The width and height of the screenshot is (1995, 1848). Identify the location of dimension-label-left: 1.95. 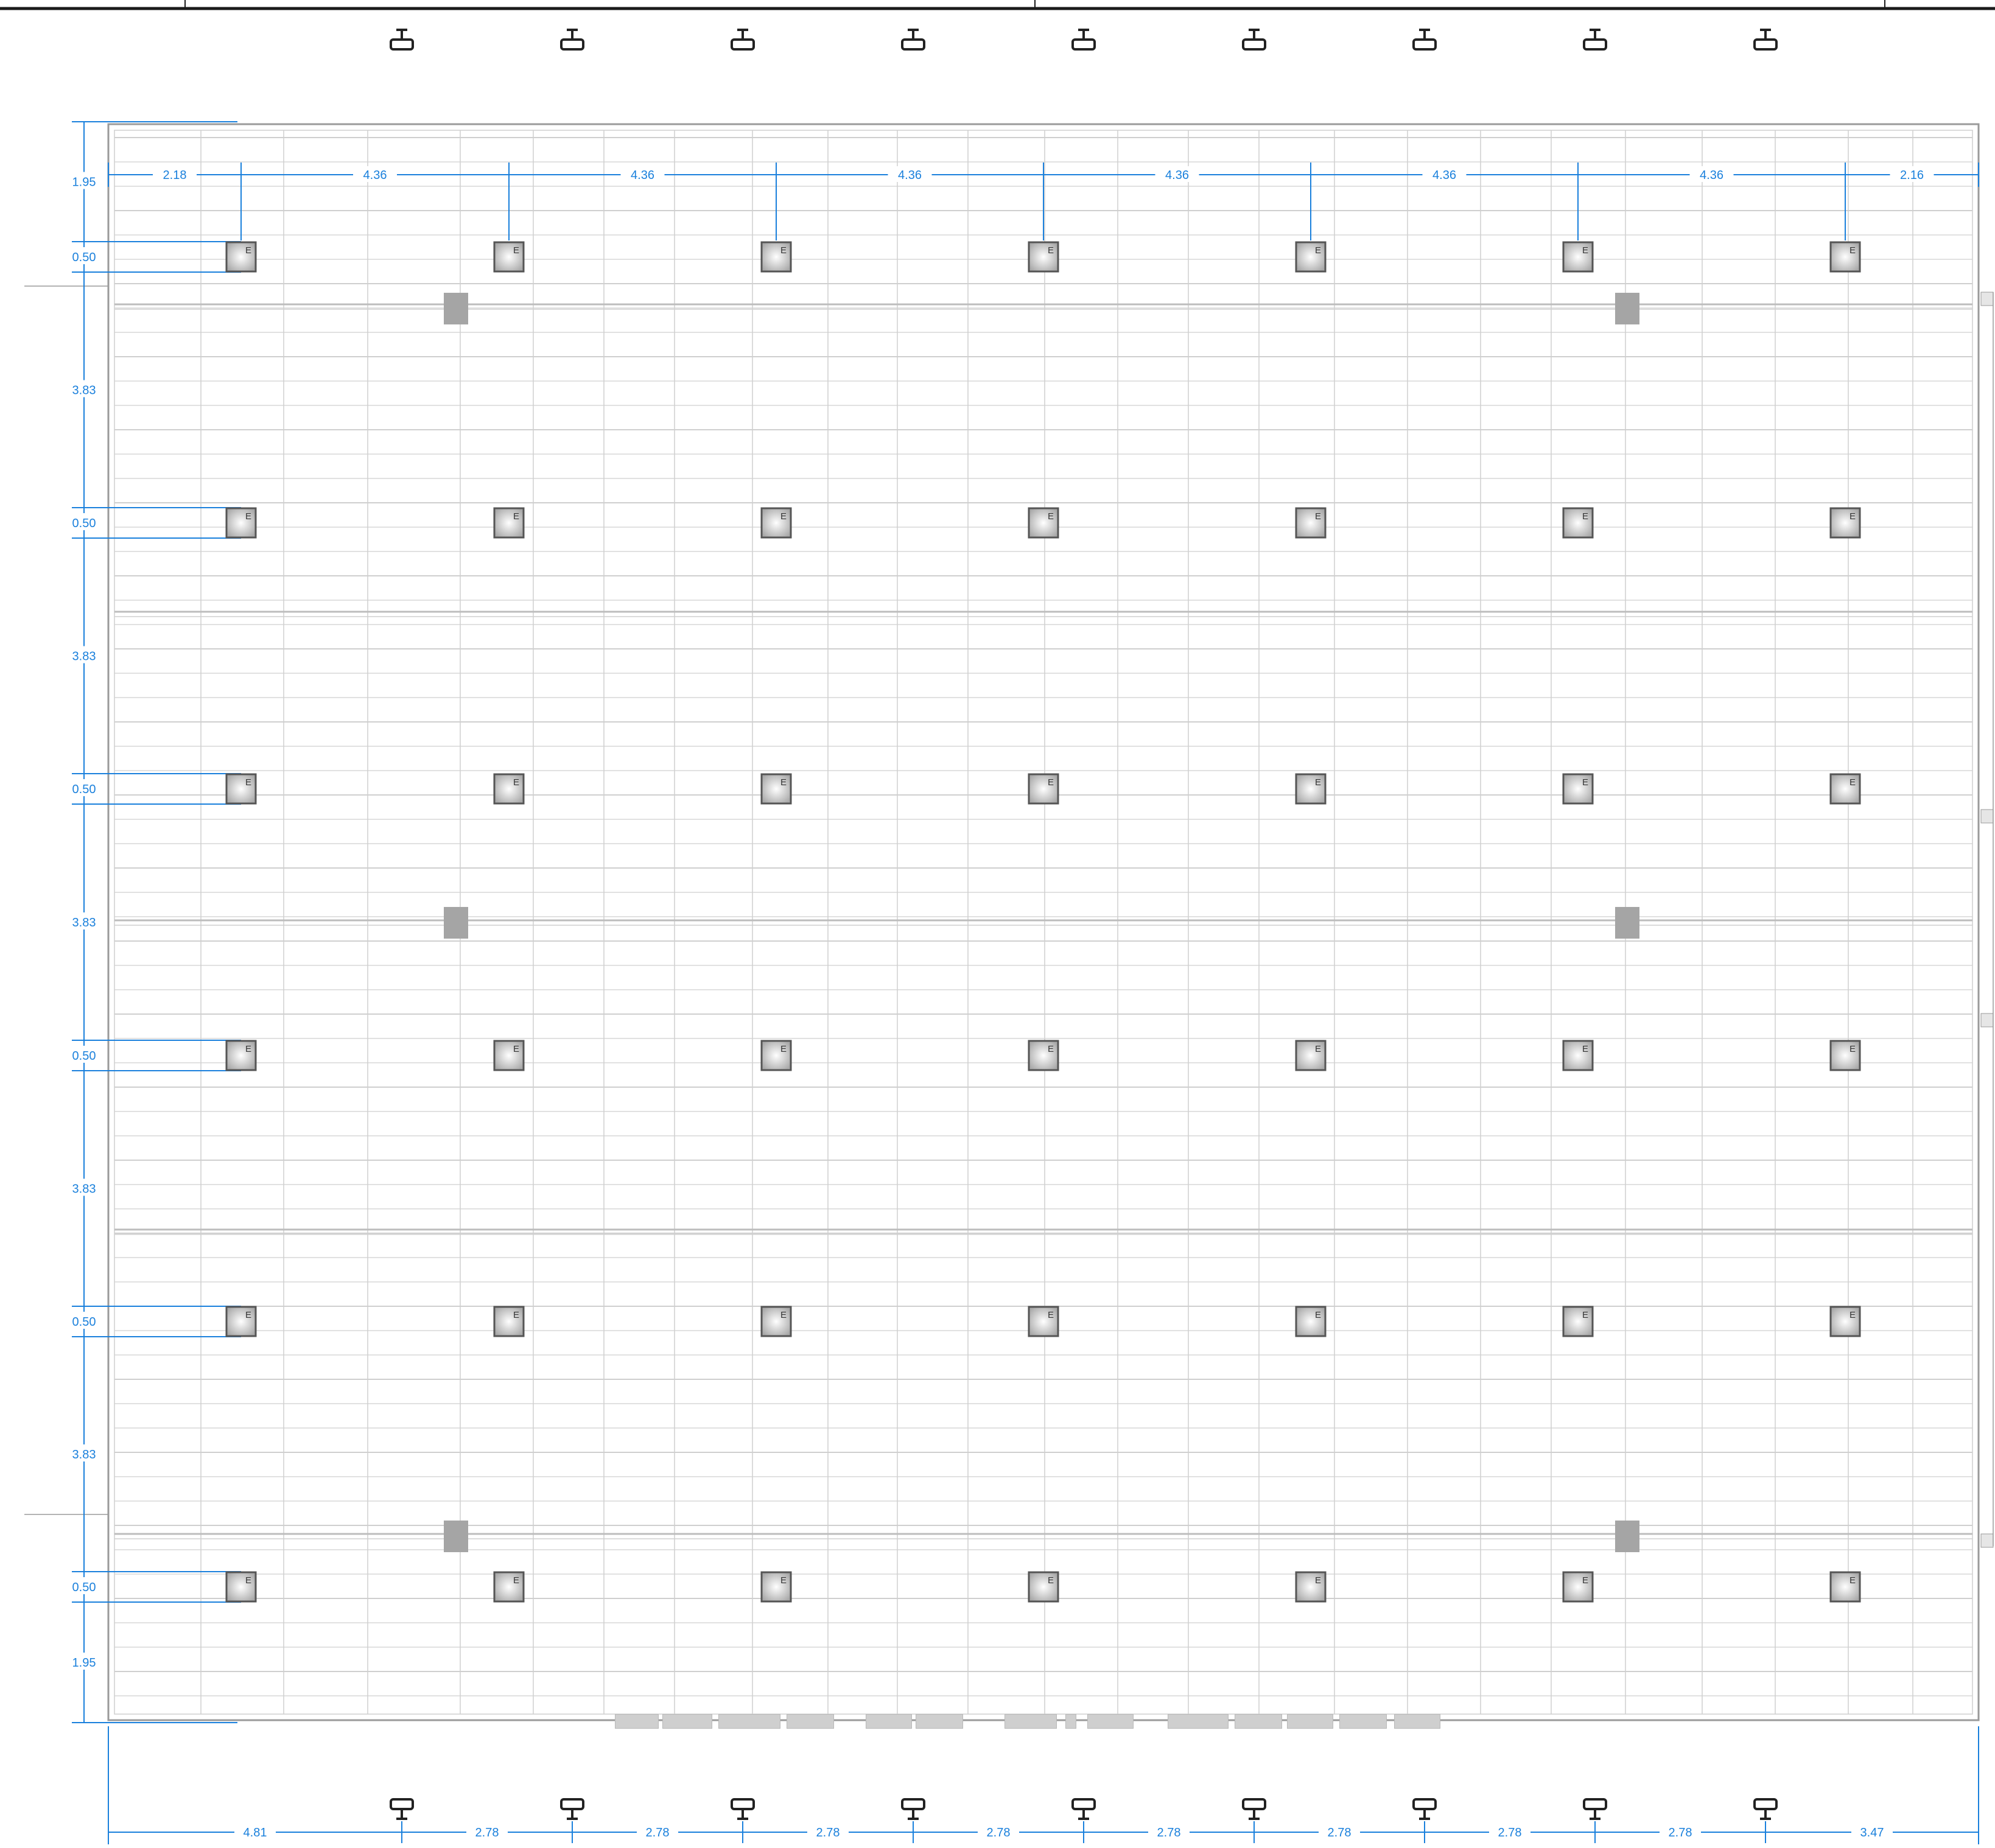
(84, 182).